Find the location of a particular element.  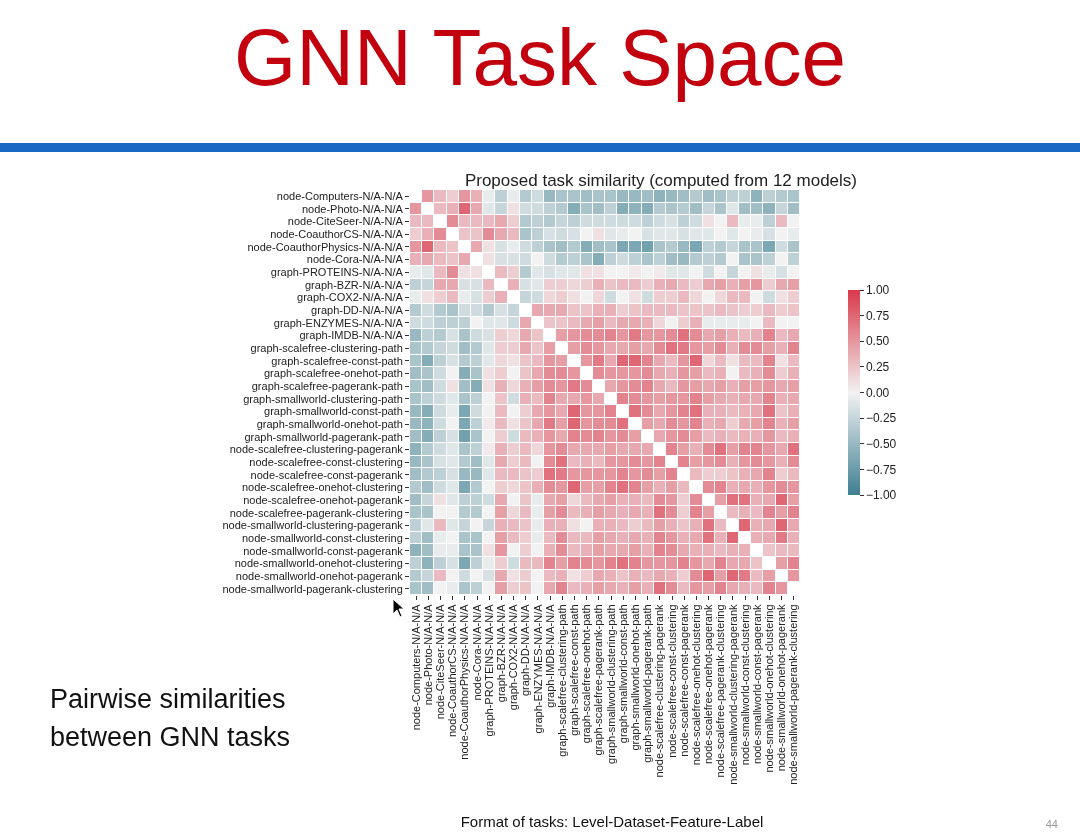

x-tick-label: node-smallworld-onehot-pagerank is located at coordinates (781, 687).